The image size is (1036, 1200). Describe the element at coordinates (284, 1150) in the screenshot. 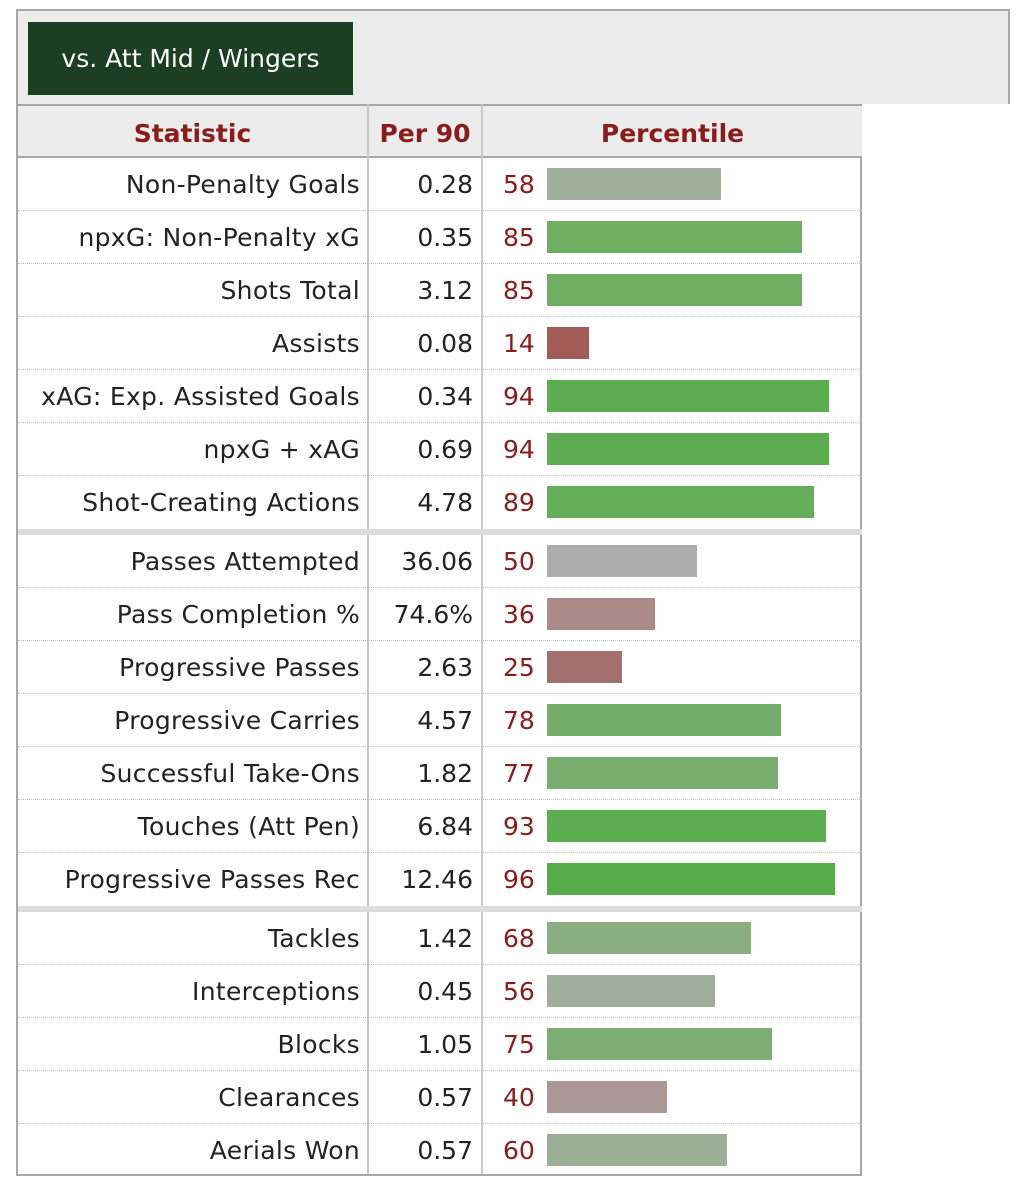

I see `statistic-label: Aerials Won` at that location.